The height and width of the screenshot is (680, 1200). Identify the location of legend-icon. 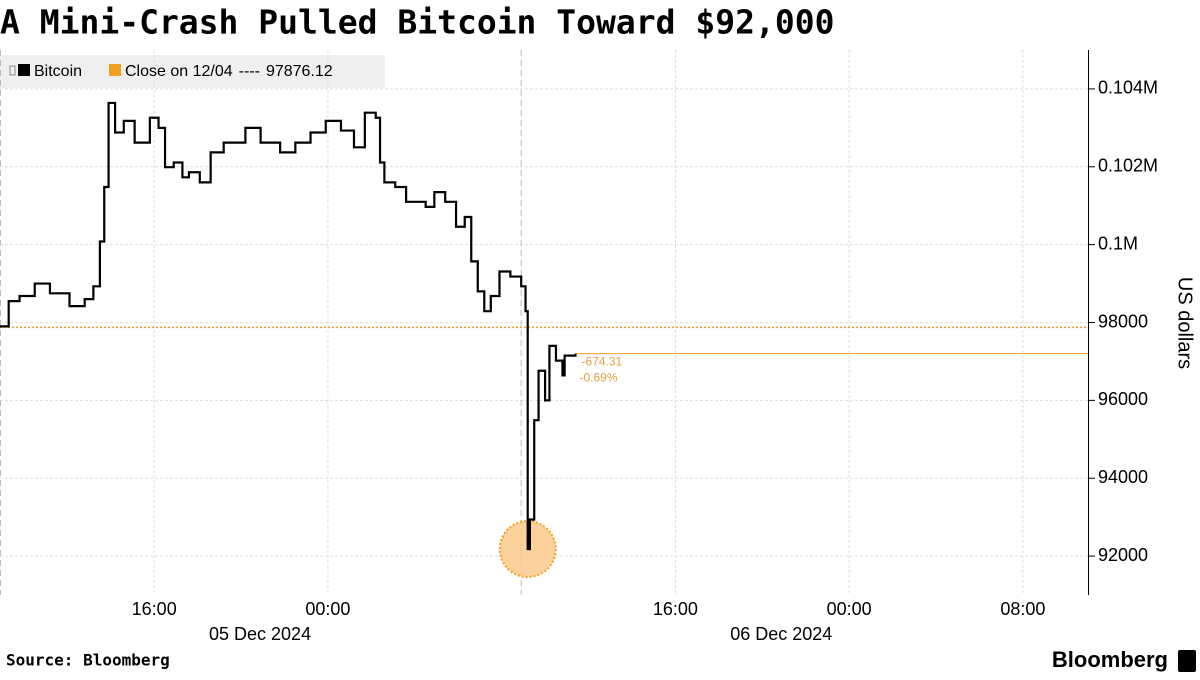
(12, 70).